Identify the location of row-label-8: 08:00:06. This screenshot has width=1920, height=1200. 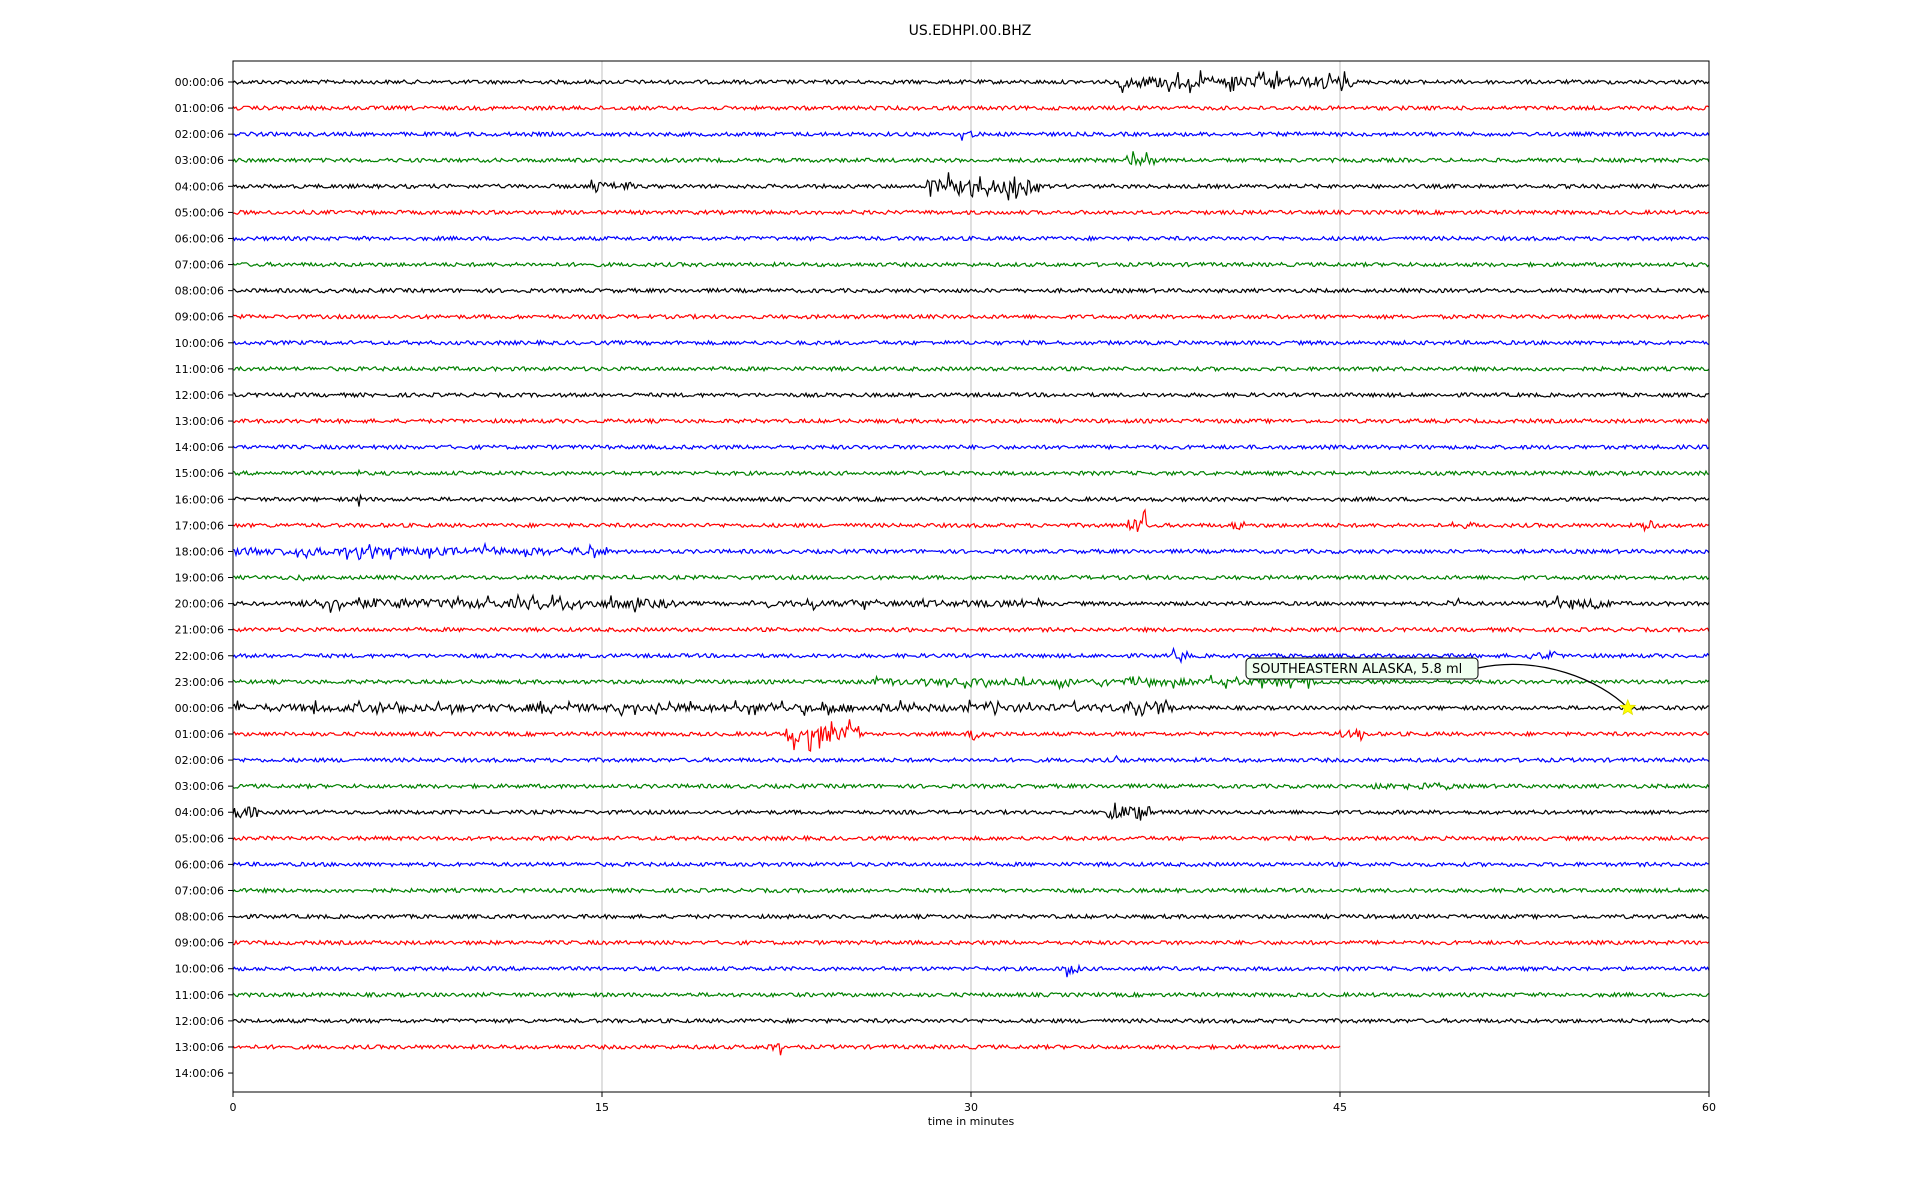
(199, 291).